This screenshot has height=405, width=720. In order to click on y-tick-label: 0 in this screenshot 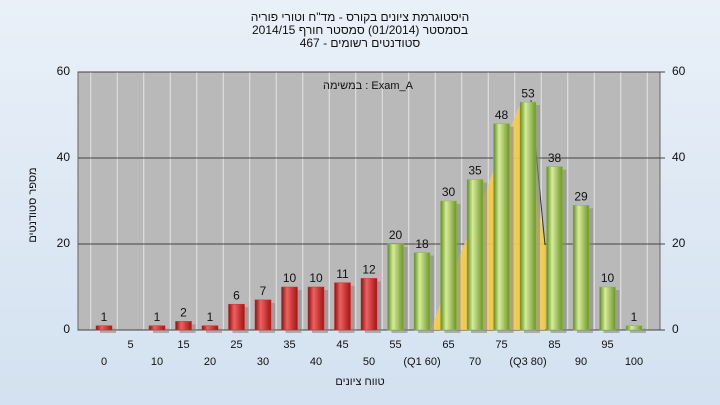, I will do `click(66, 329)`.